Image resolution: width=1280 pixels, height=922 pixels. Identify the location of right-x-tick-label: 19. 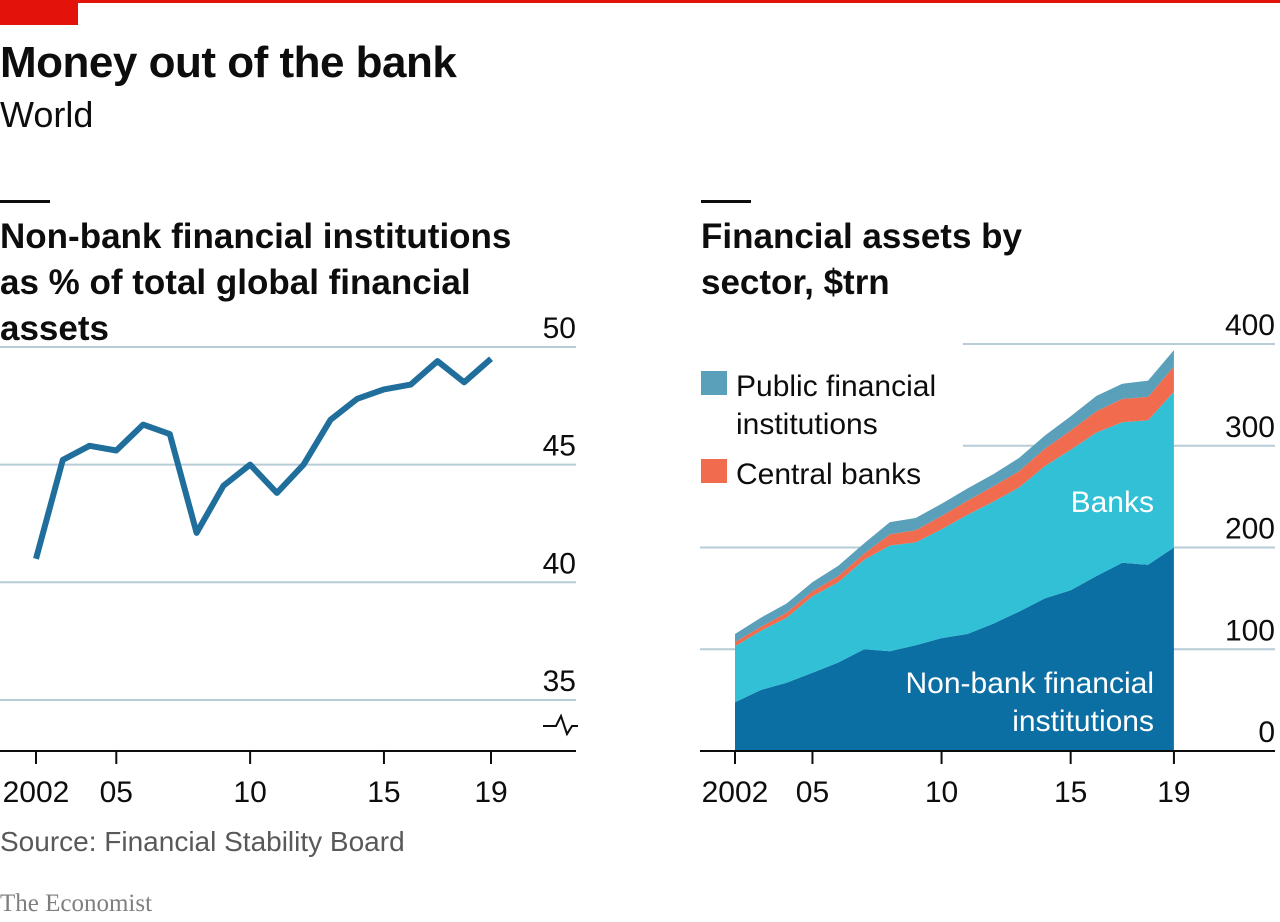
(1173, 792).